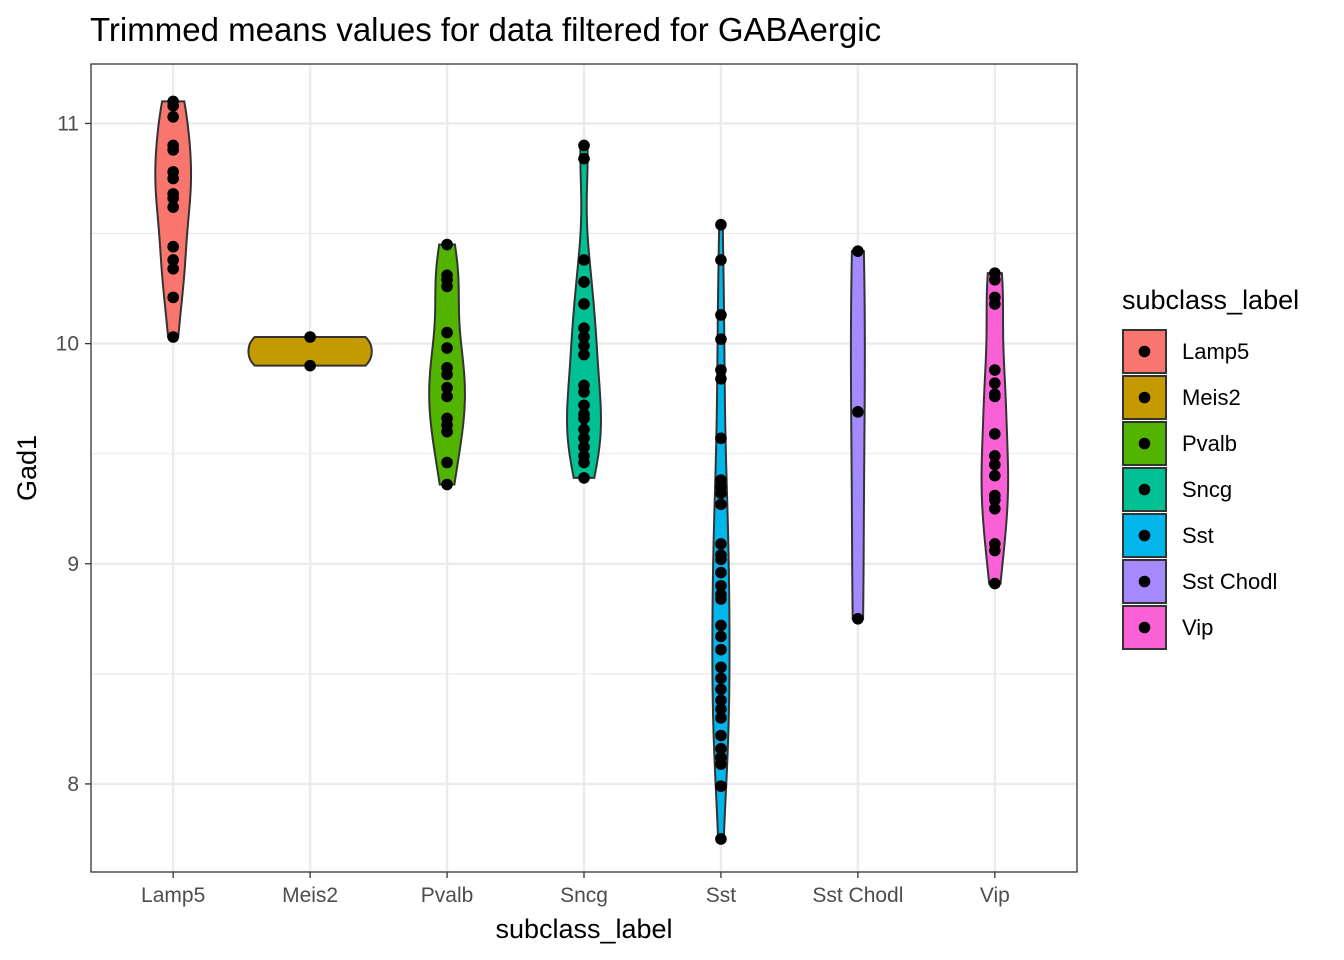  Describe the element at coordinates (73, 564) in the screenshot. I see `y-tick-label: 9` at that location.